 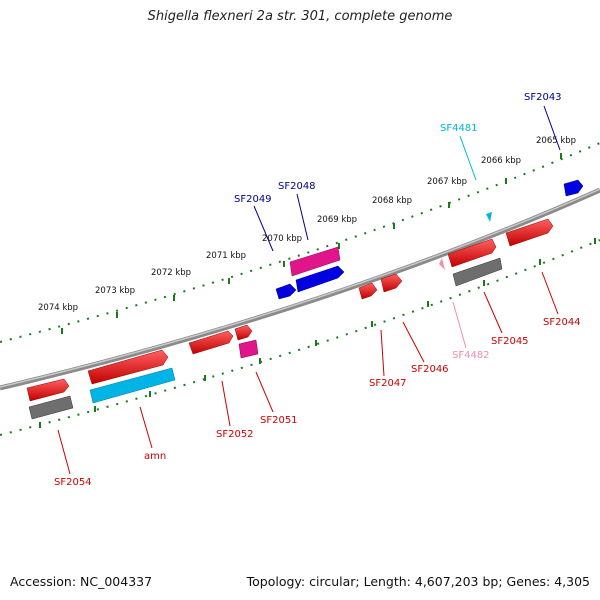 What do you see at coordinates (51, 407) in the screenshot?
I see `gene-sf2054-gray` at bounding box center [51, 407].